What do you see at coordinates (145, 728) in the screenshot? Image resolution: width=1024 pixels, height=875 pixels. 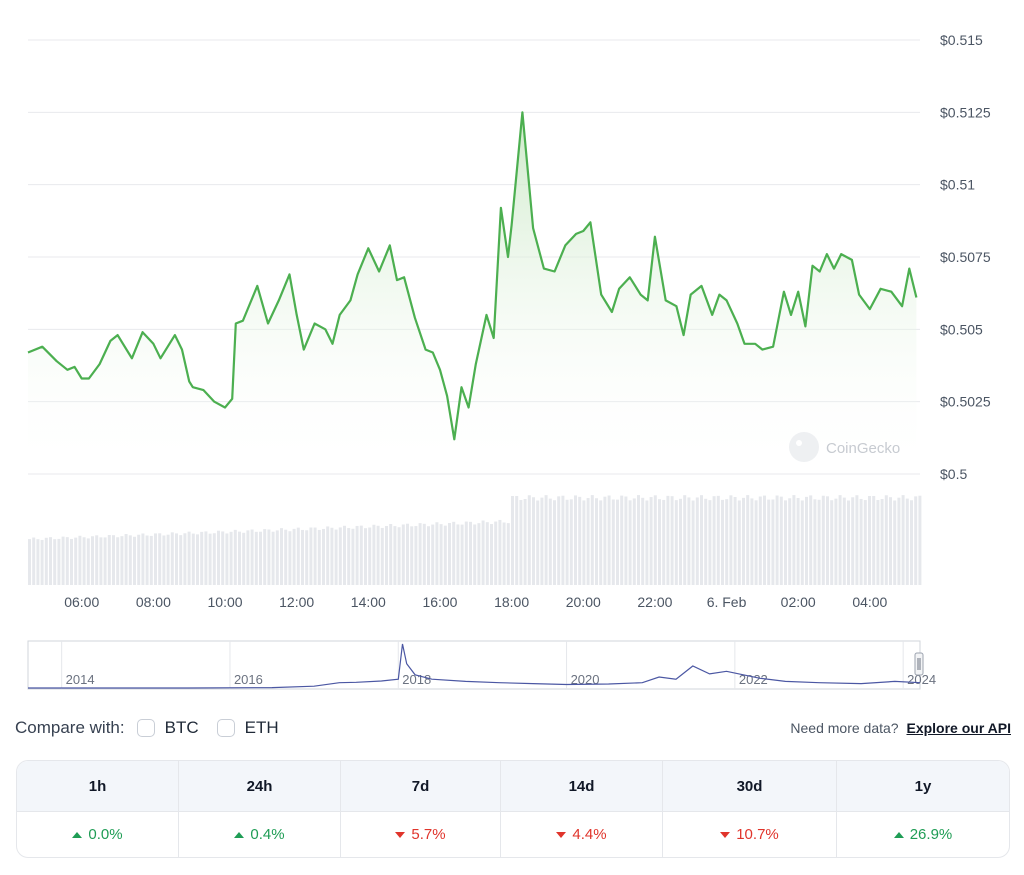 I see `btc-checkbox` at bounding box center [145, 728].